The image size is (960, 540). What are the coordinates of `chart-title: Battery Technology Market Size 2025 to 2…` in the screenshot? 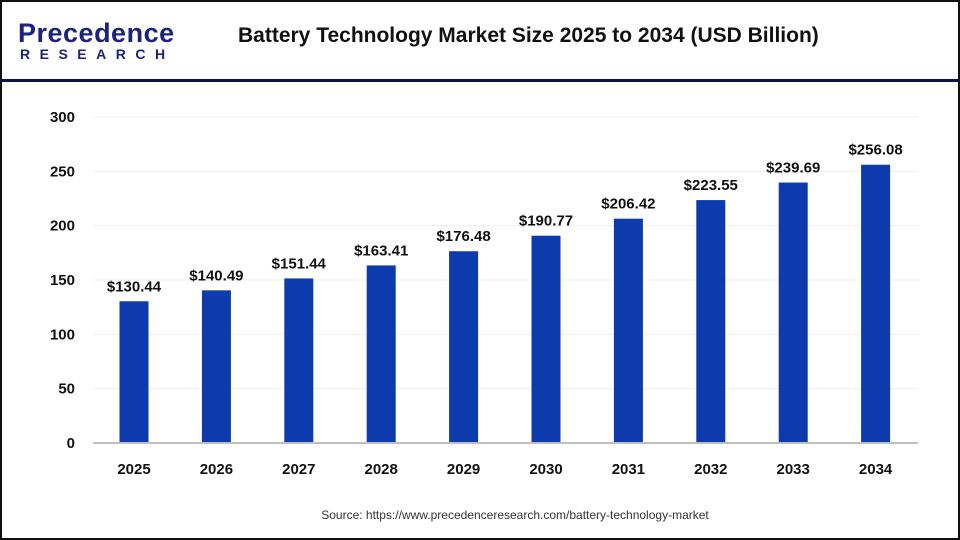 It's located at (528, 35).